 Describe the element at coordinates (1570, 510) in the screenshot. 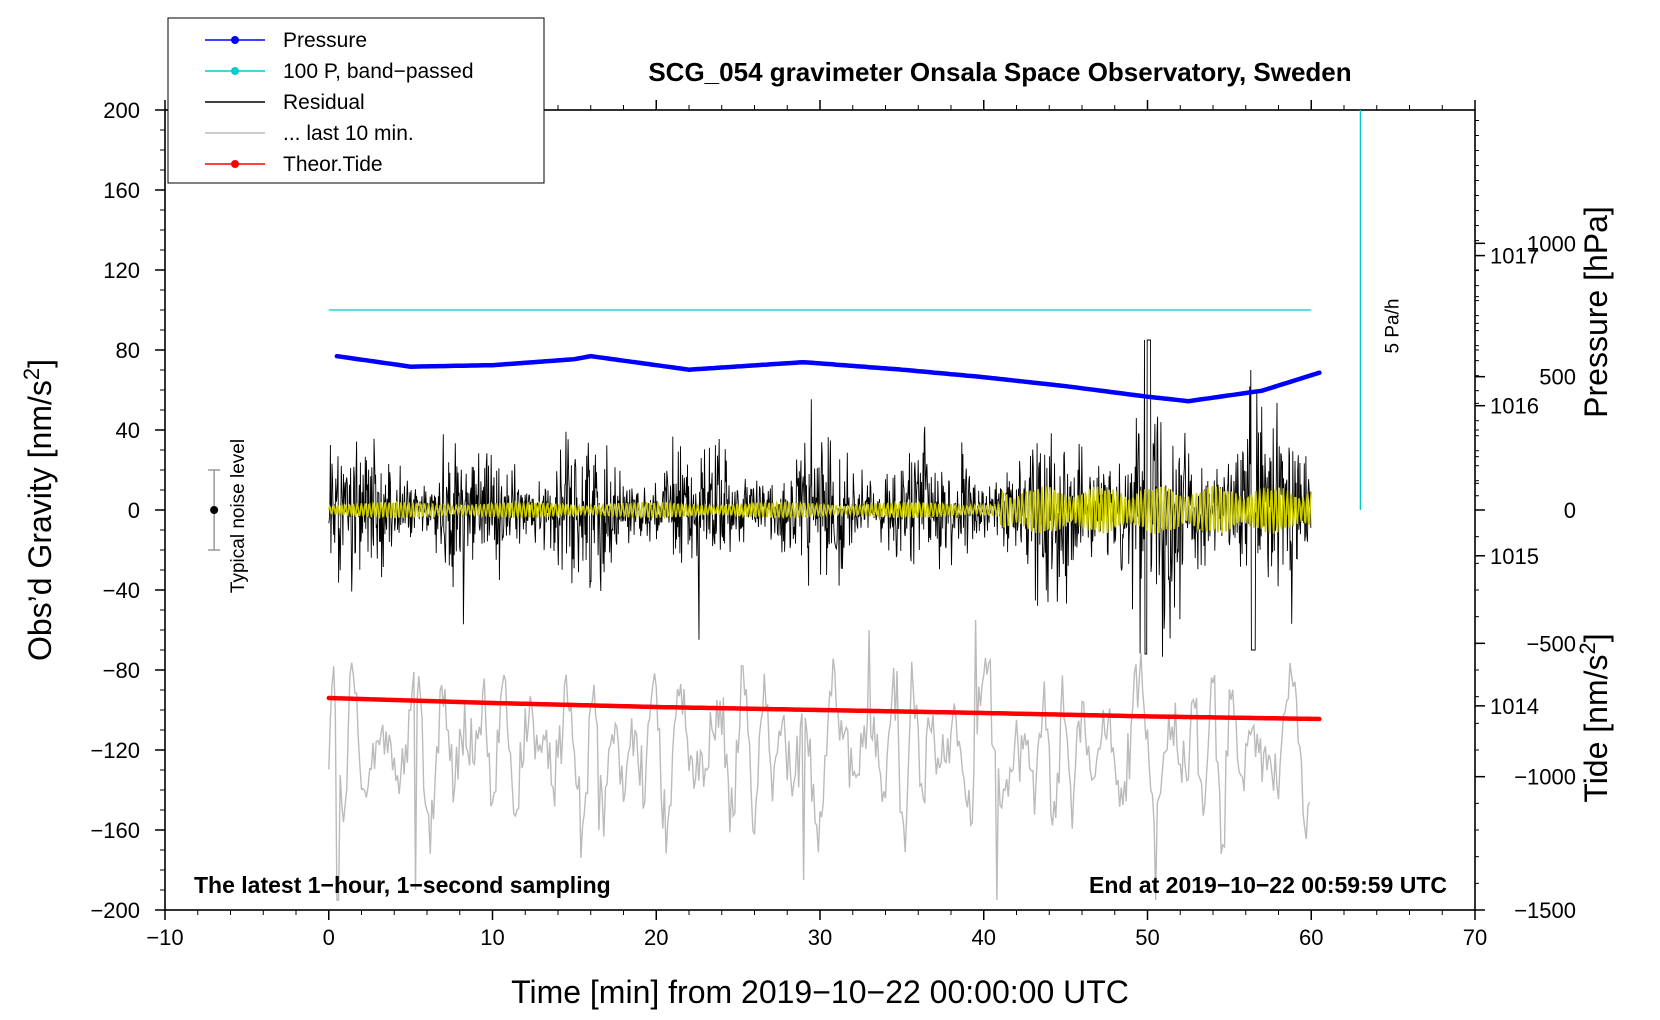

I see `tide-tick-label: 0` at that location.